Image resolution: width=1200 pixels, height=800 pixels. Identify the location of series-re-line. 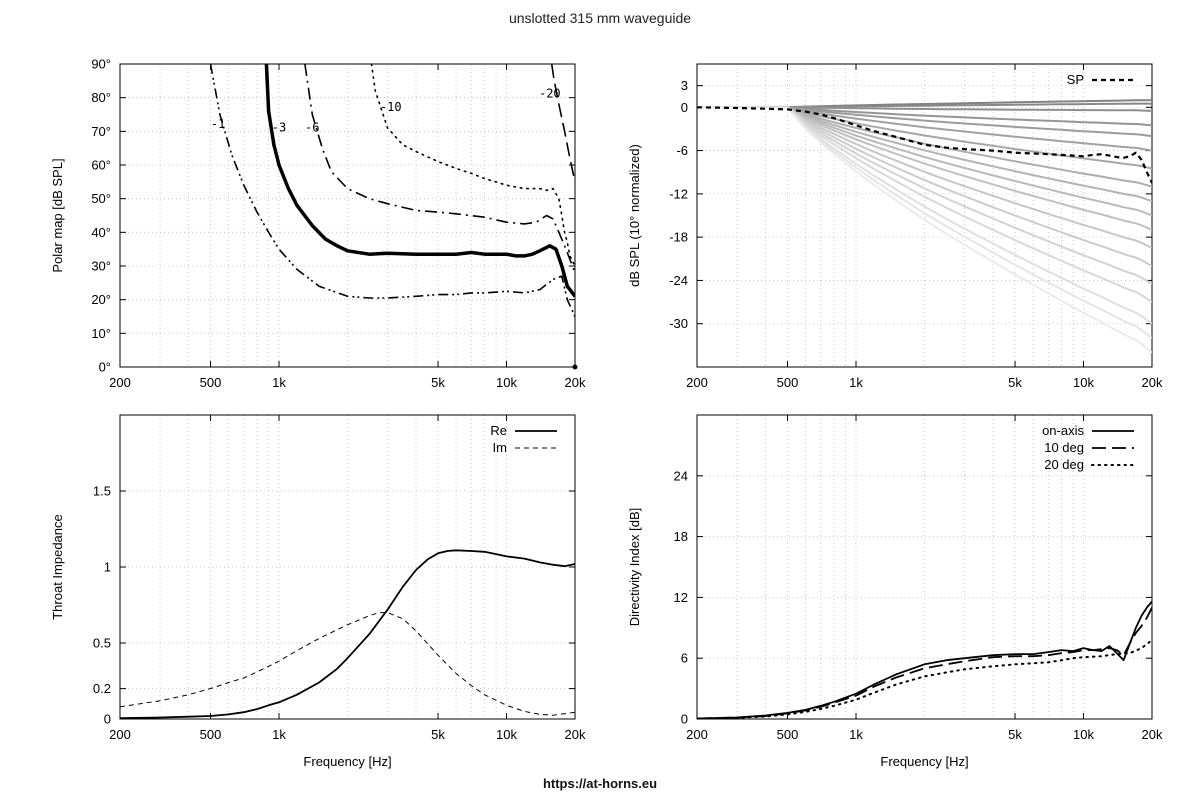
(347, 634).